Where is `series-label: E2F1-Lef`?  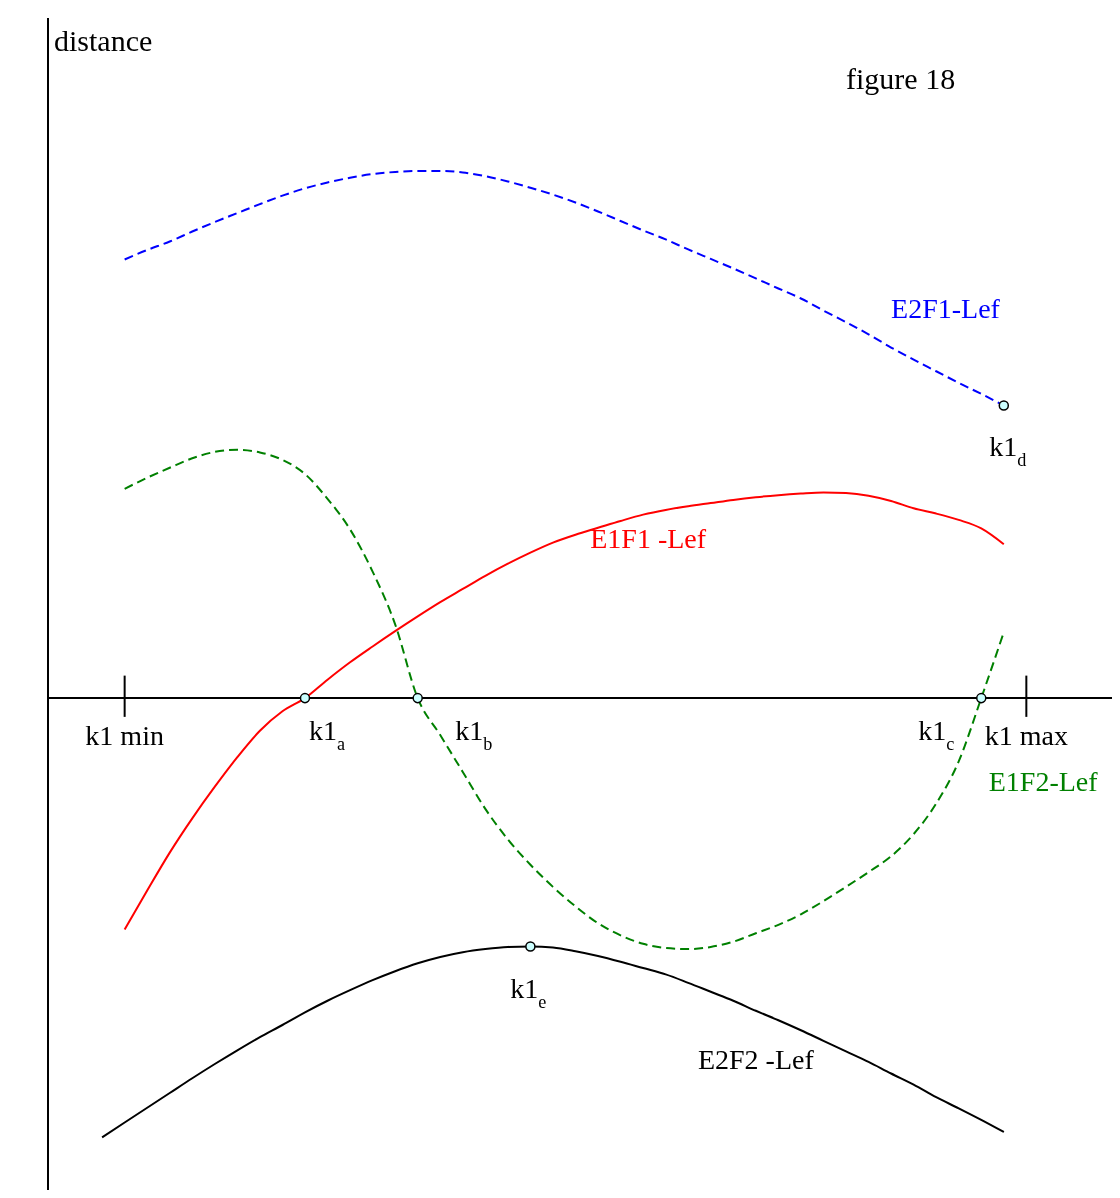 series-label: E2F1-Lef is located at coordinates (946, 308).